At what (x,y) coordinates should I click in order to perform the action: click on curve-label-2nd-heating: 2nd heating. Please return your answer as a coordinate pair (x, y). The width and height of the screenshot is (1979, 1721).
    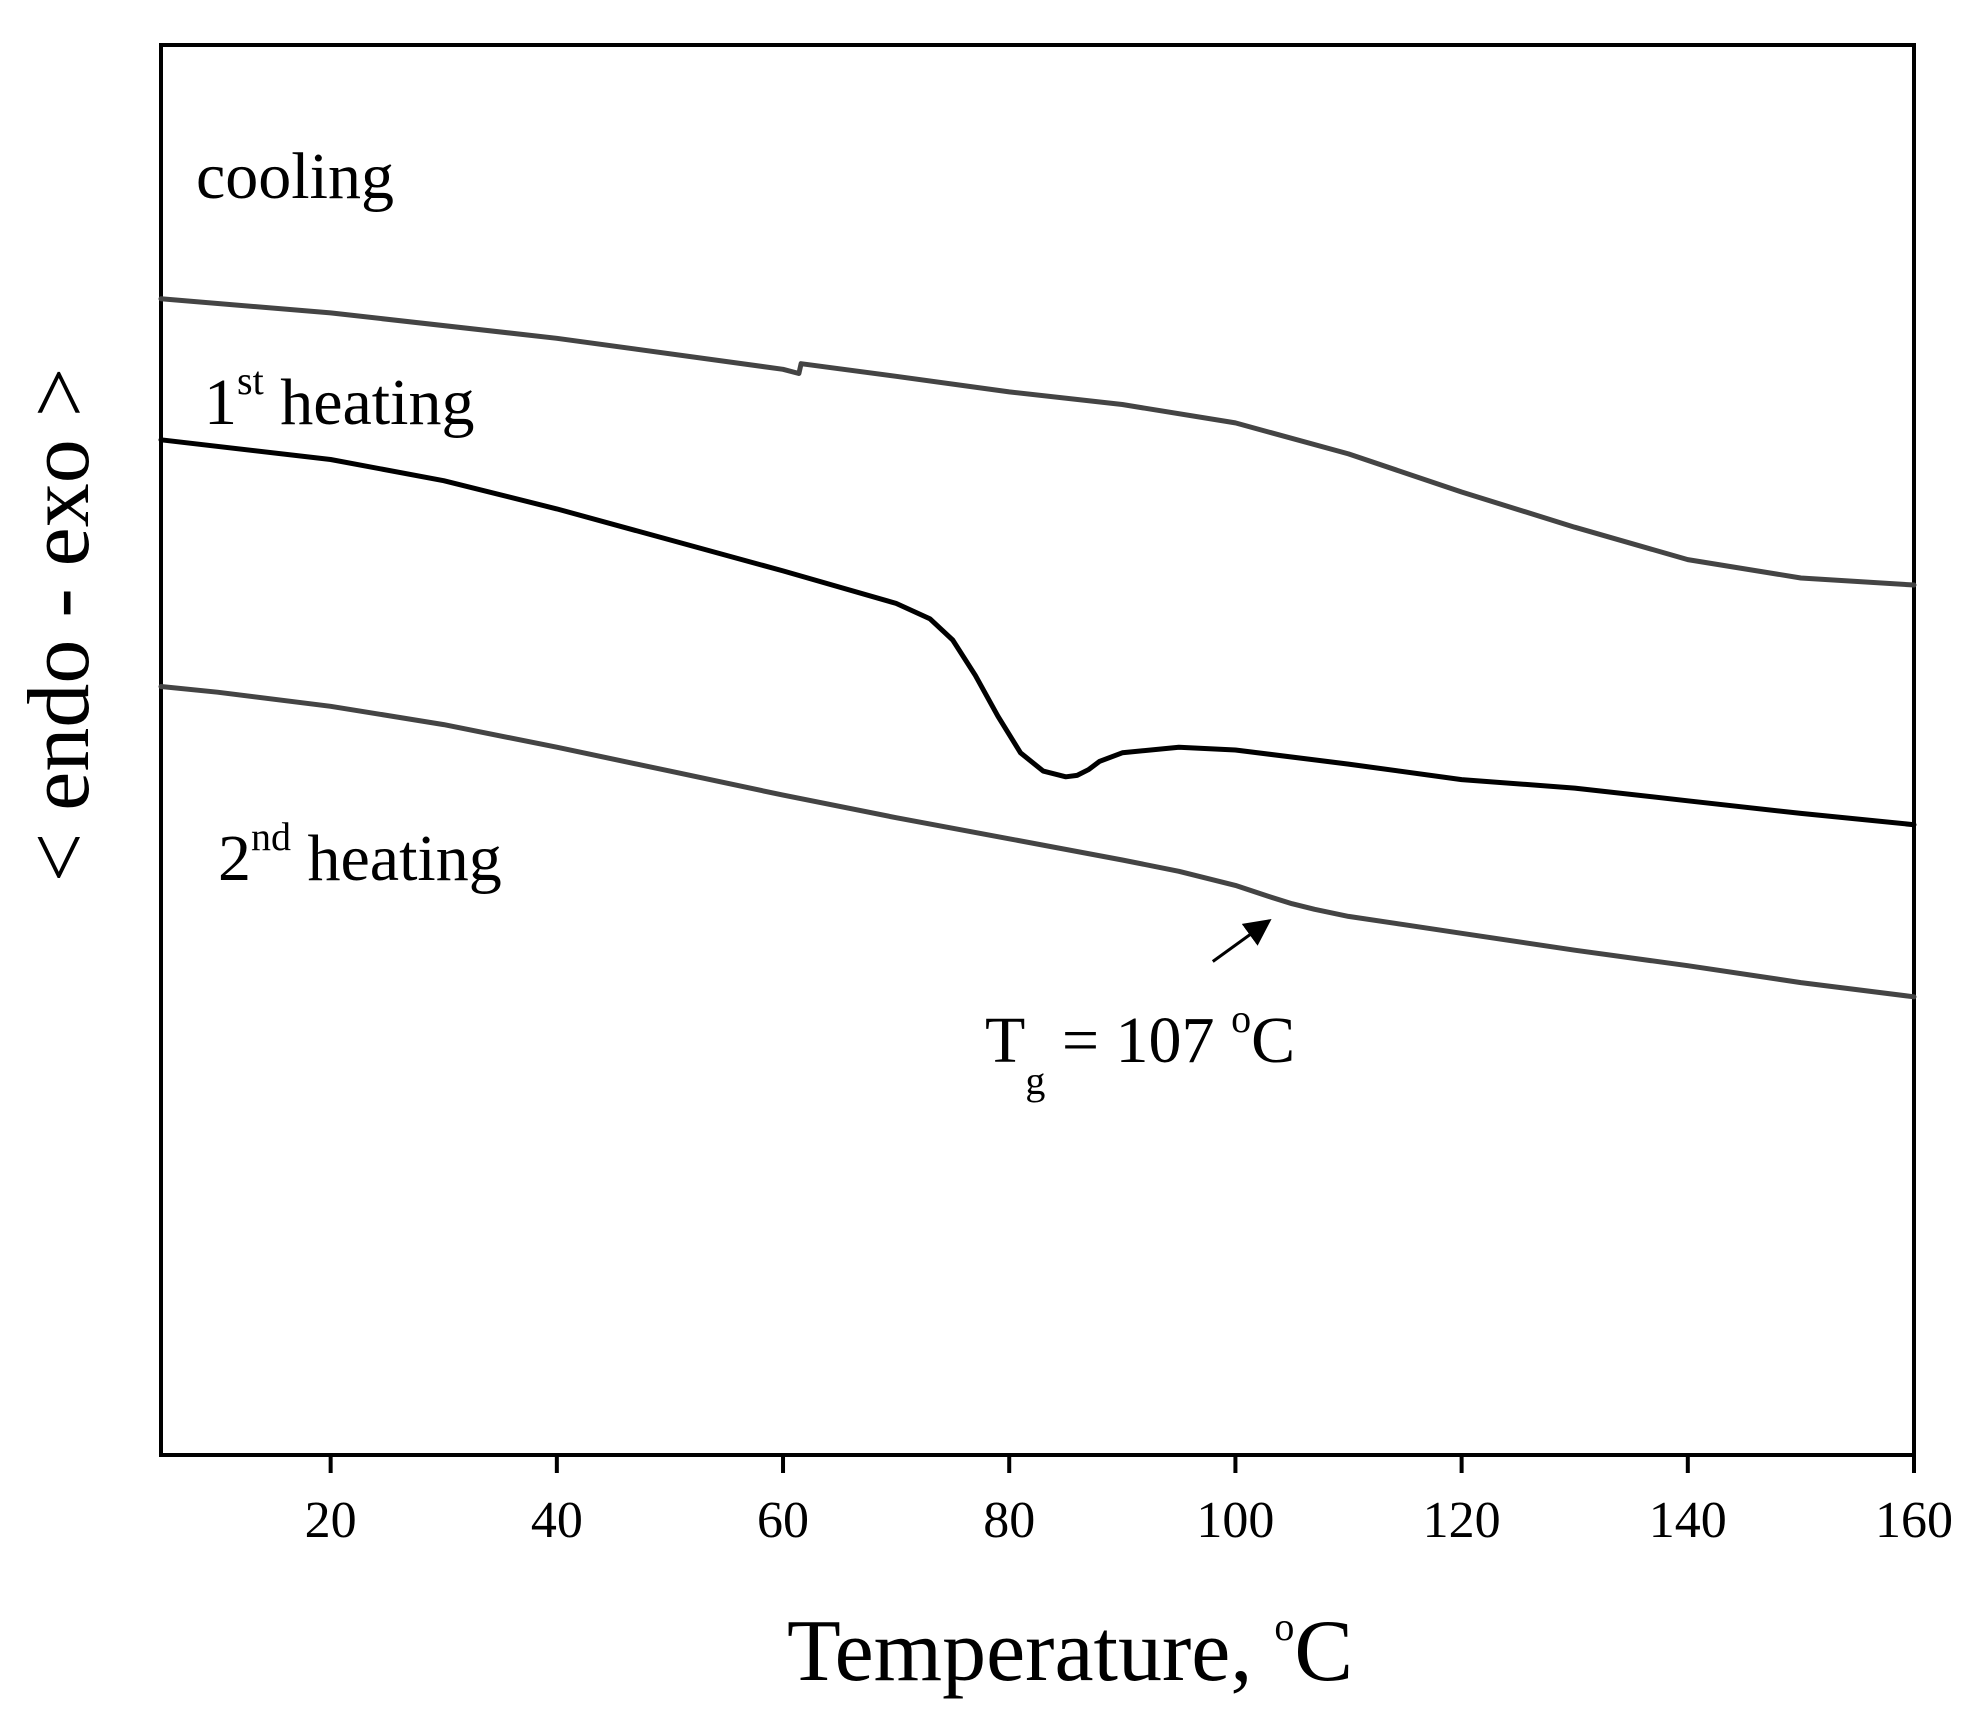
    Looking at the image, I should click on (360, 854).